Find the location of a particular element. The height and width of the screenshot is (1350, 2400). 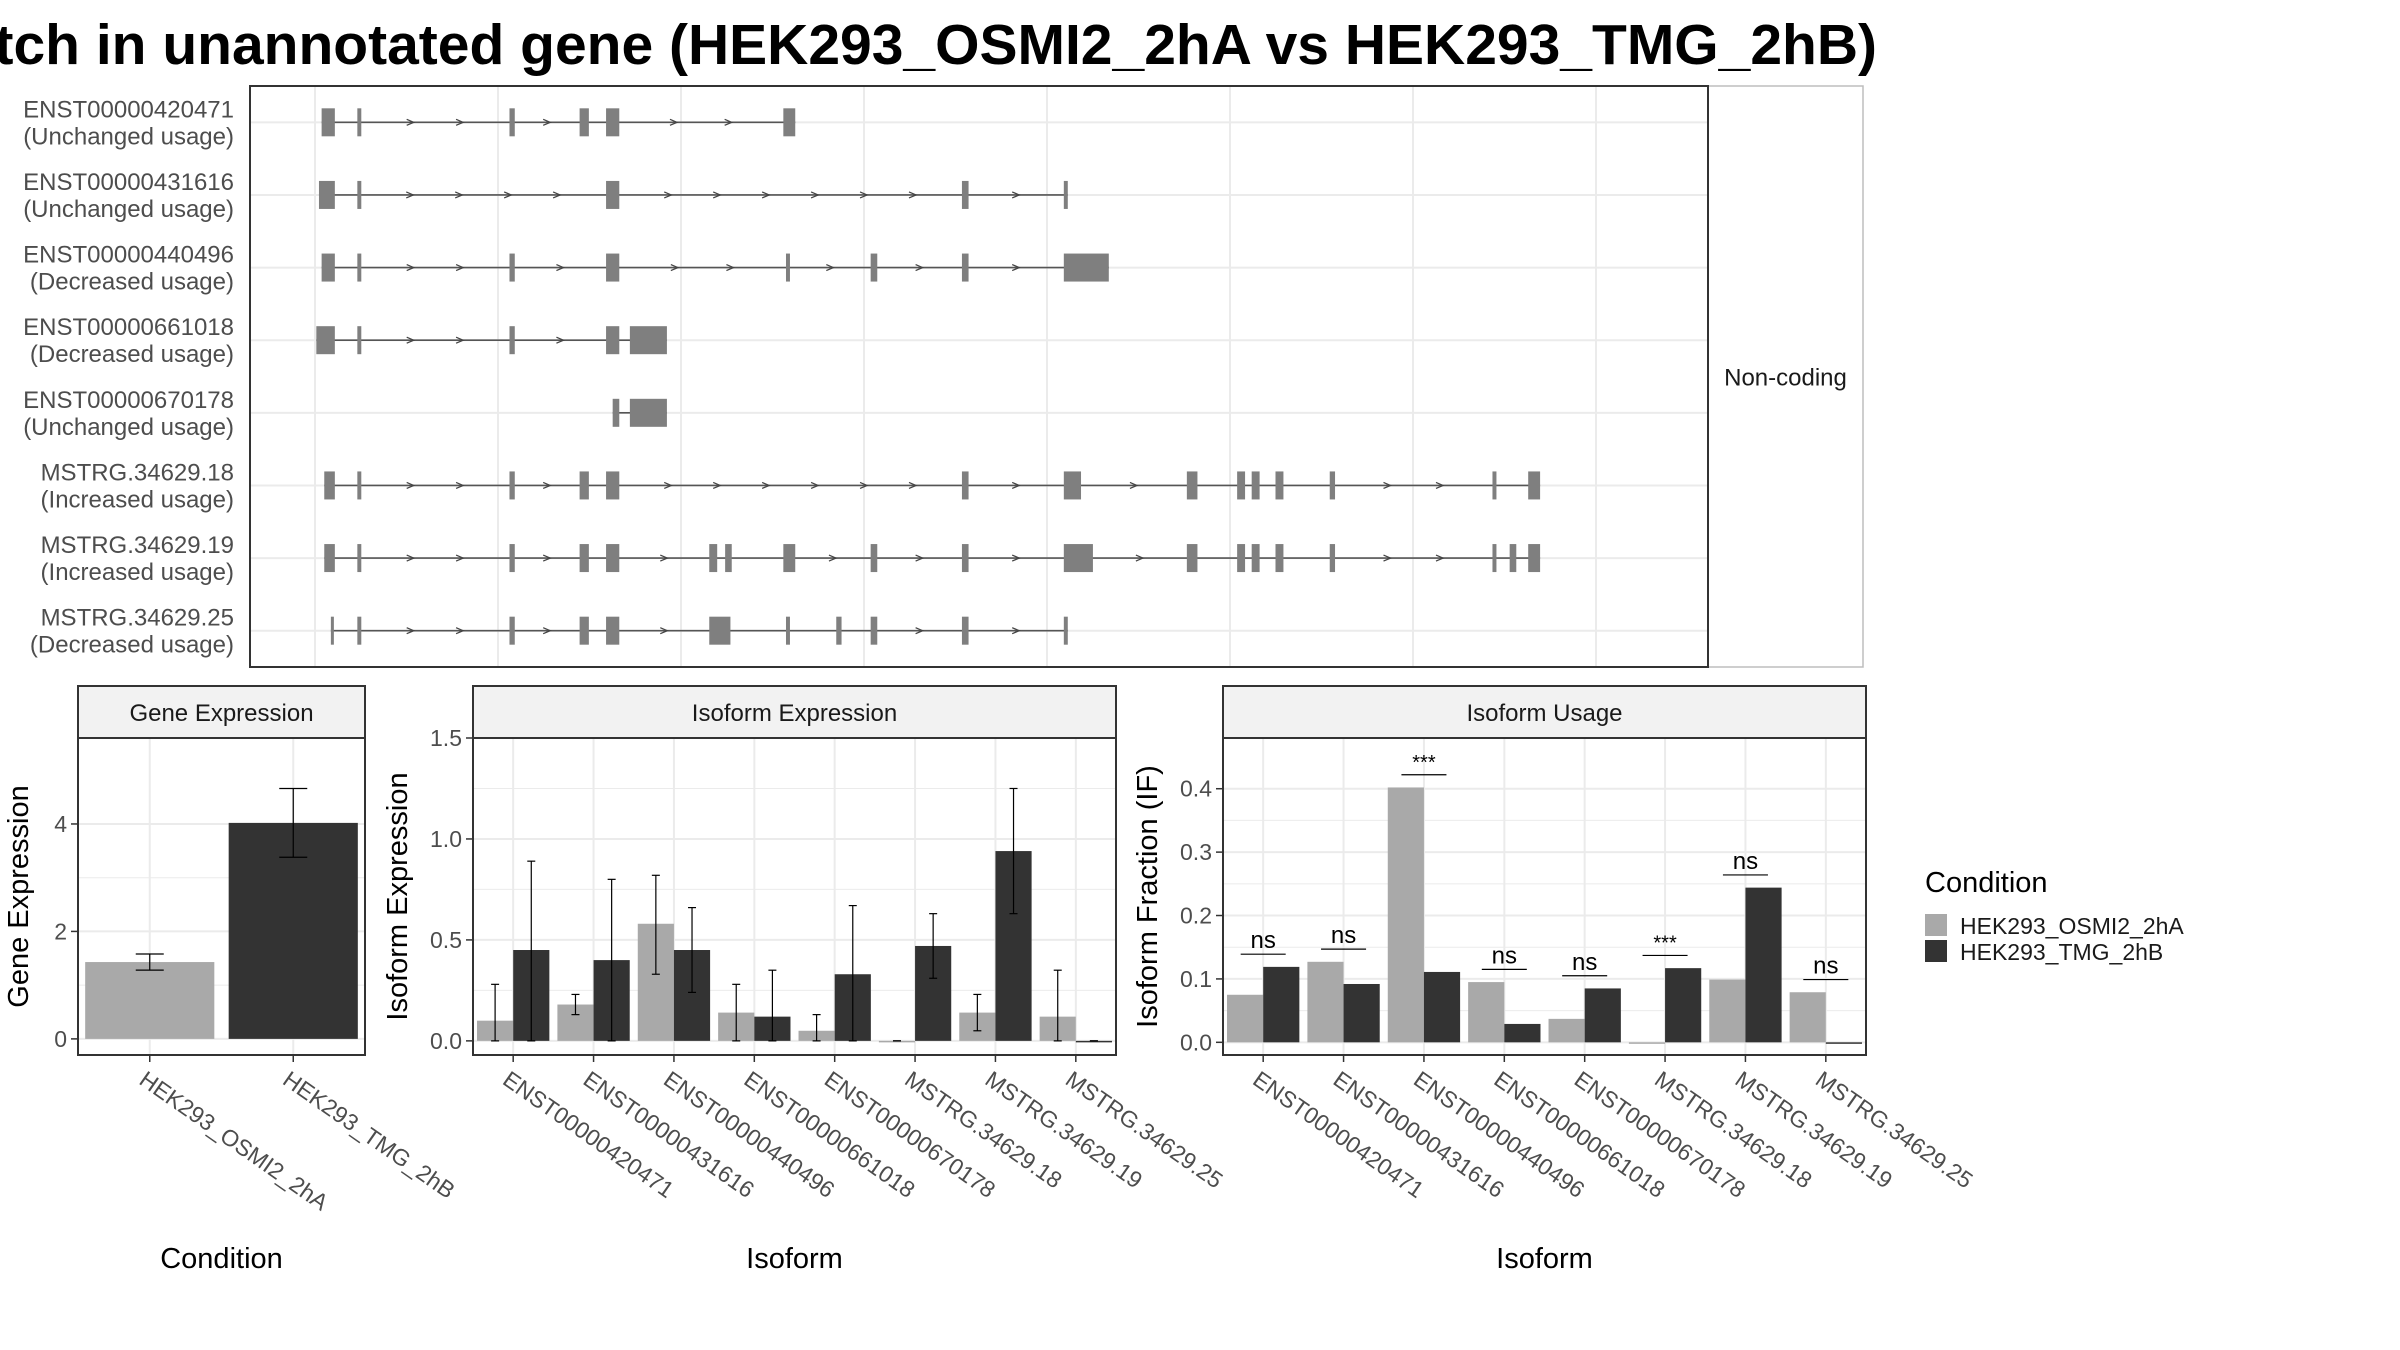

y-tick-label: 0.5 is located at coordinates (446, 940).